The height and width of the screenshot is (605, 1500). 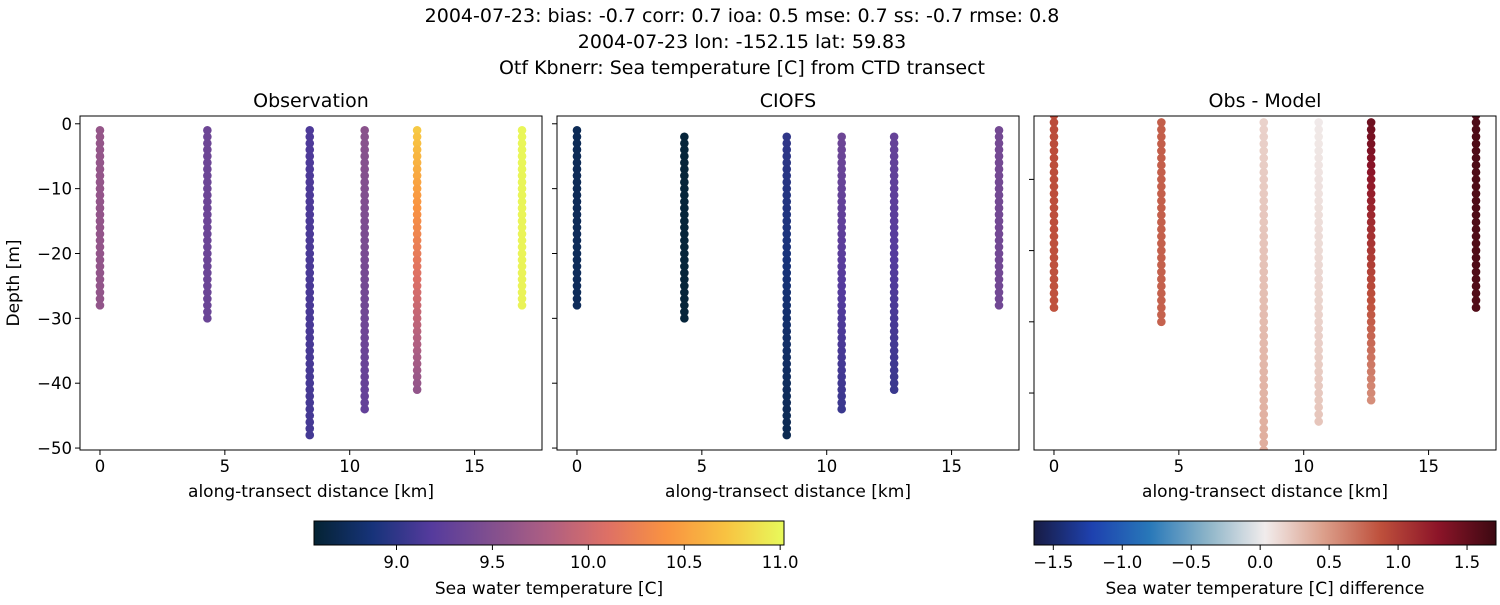 I want to click on x-tick-label: 5, so click(x=1179, y=466).